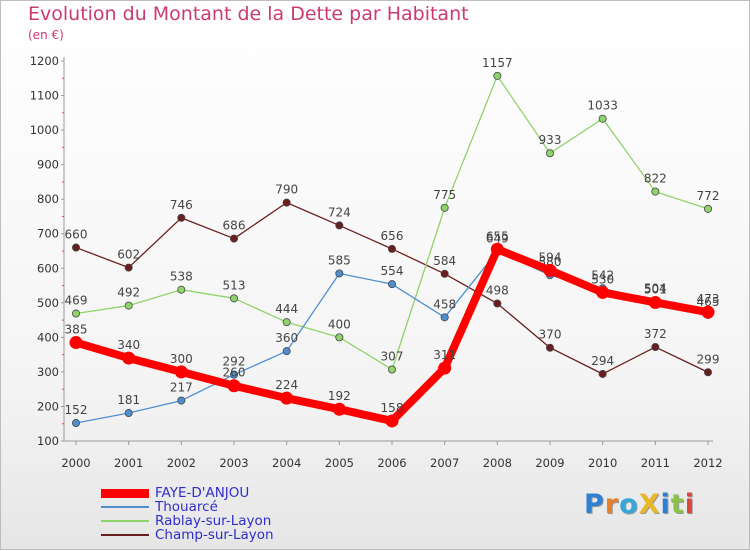  I want to click on legend-item-champ-sur-layon: Champ-sur-Layon, so click(187, 535).